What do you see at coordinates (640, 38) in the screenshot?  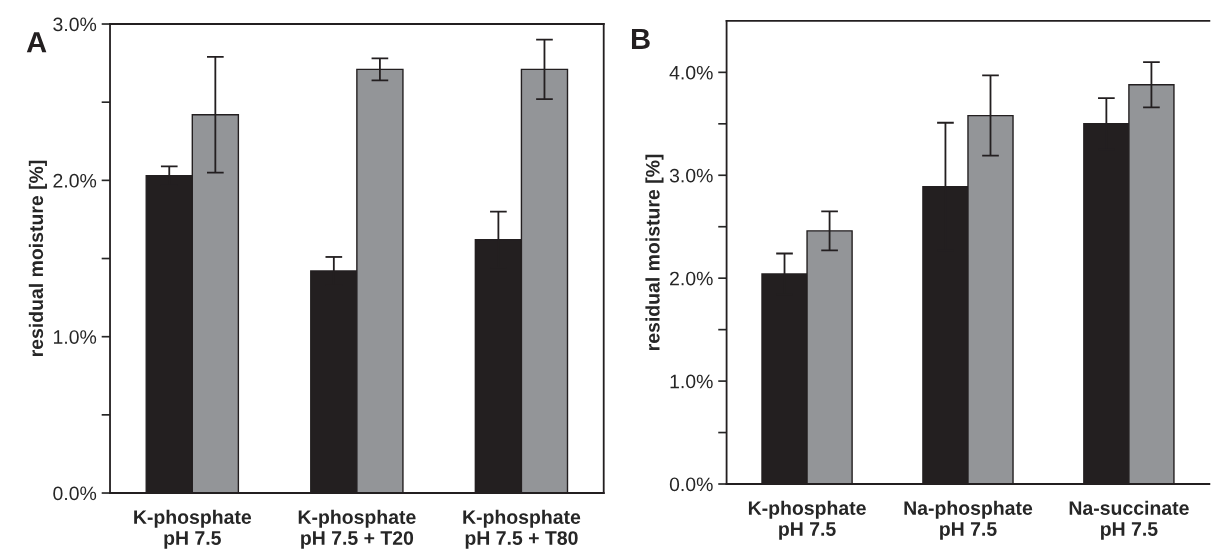 I see `text: B` at bounding box center [640, 38].